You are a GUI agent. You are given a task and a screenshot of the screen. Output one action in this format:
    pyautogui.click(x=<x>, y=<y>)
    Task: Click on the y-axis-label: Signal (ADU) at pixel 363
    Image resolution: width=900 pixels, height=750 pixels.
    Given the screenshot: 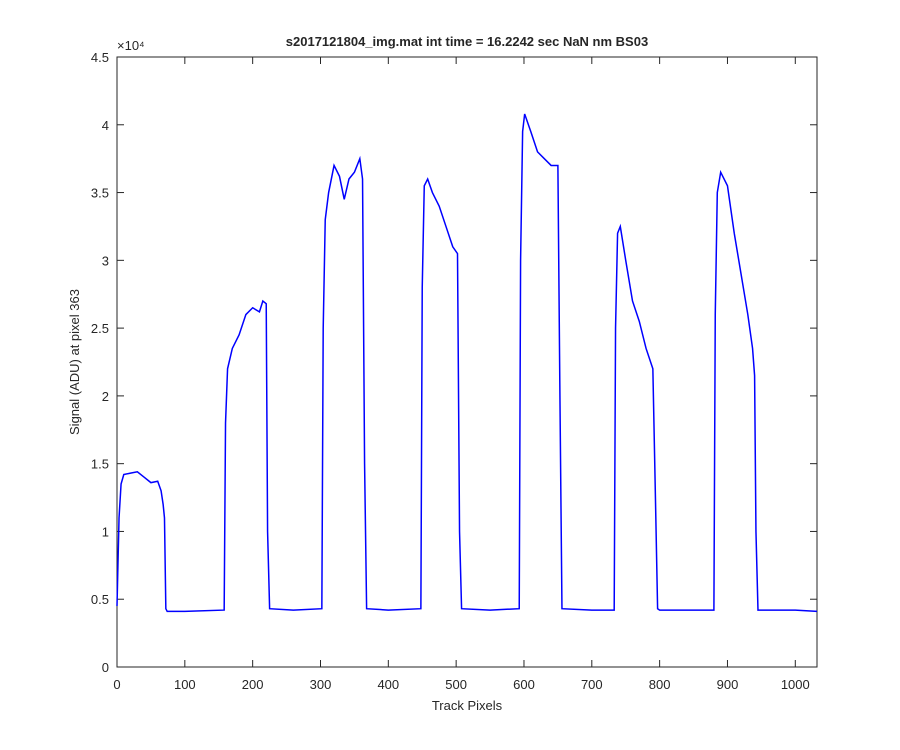 What is the action you would take?
    pyautogui.click(x=74, y=362)
    